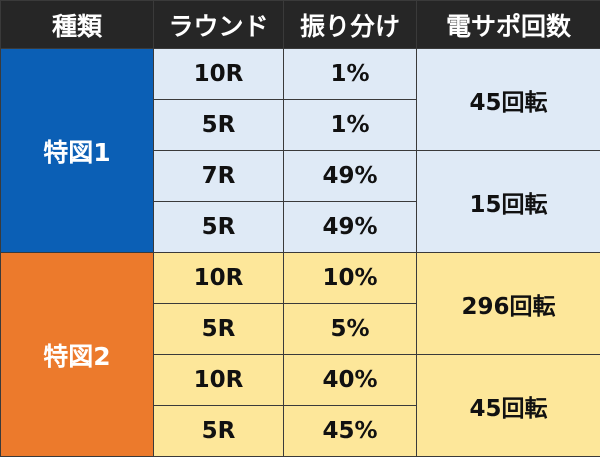 Image resolution: width=600 pixels, height=457 pixels. What do you see at coordinates (77, 25) in the screenshot?
I see `header-type: 種類` at bounding box center [77, 25].